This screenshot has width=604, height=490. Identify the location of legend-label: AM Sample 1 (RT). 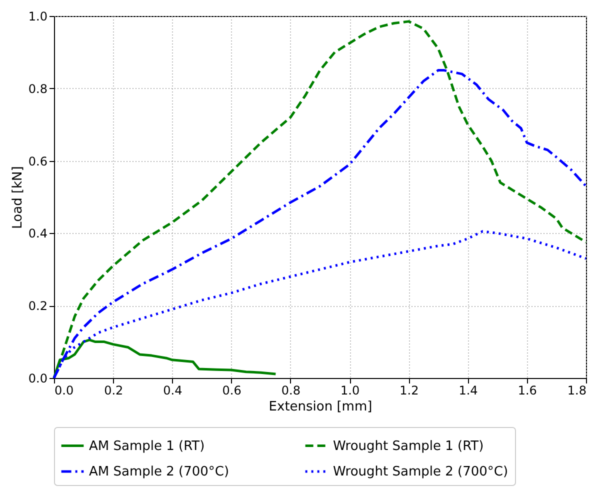
(147, 446).